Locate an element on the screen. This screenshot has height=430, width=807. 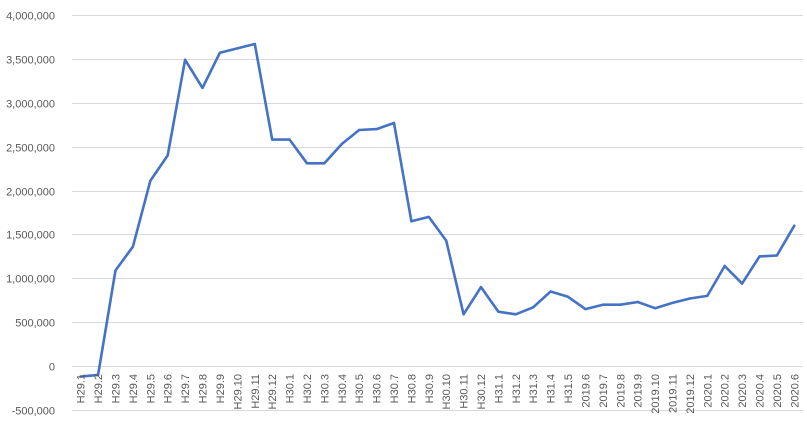
x-tick-label: 2020.1 is located at coordinates (708, 391).